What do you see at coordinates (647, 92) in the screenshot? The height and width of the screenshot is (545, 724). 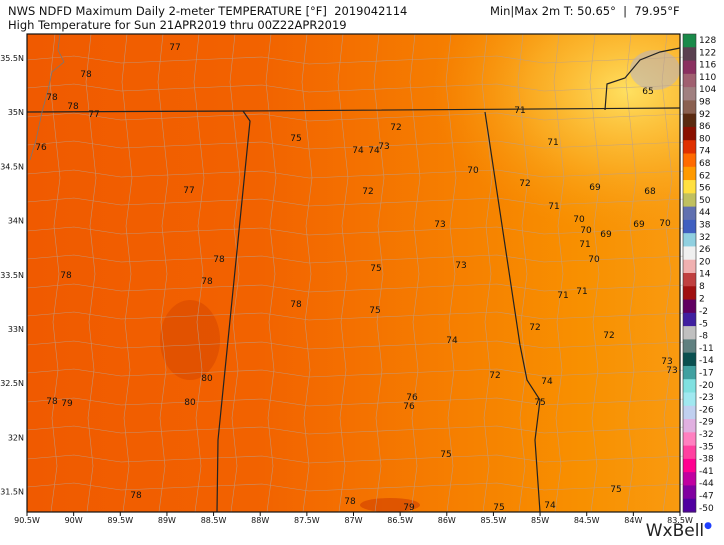 I see `temperature-label: 65` at bounding box center [647, 92].